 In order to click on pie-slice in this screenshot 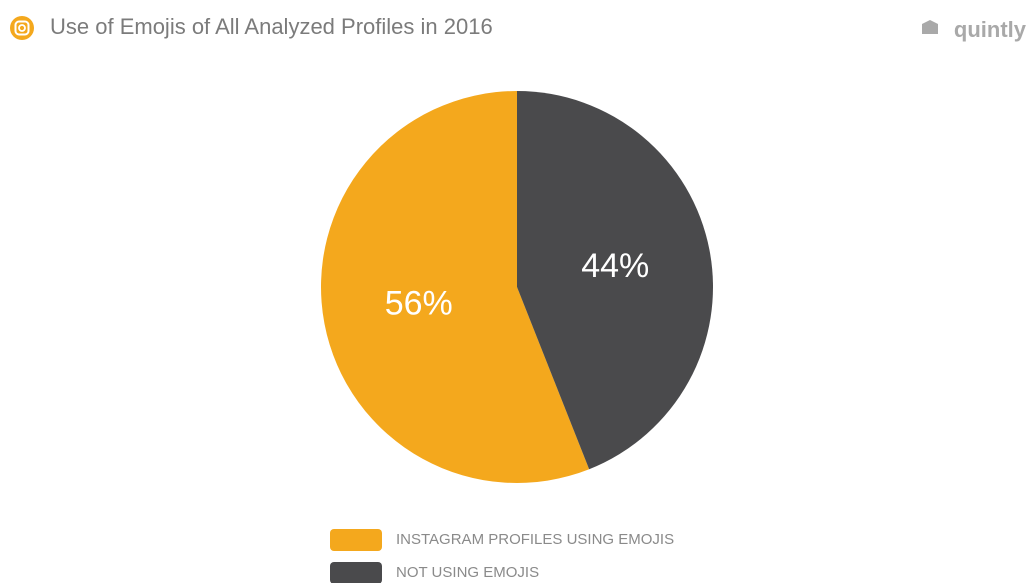, I will do `click(615, 280)`.